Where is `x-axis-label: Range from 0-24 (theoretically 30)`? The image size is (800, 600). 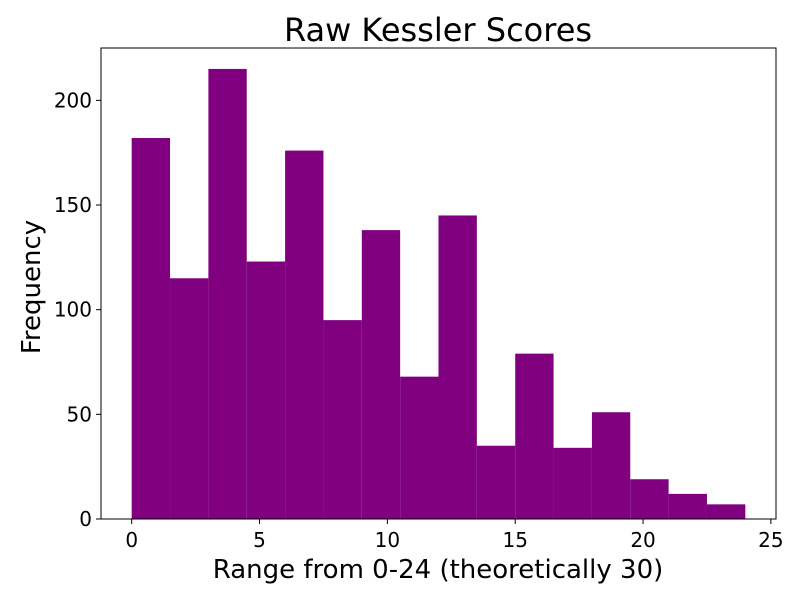 x-axis-label: Range from 0-24 (theoretically 30) is located at coordinates (438, 570).